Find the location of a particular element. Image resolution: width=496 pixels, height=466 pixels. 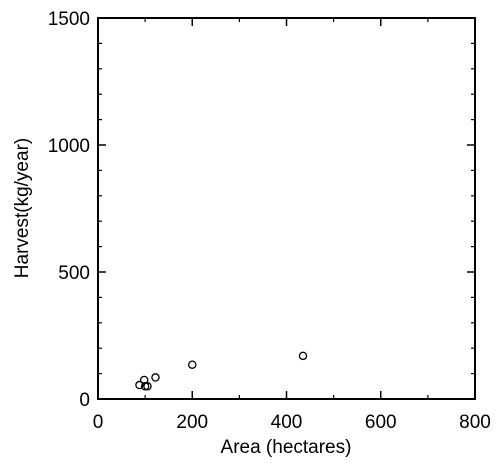

x-tick-label: 600 is located at coordinates (381, 422).